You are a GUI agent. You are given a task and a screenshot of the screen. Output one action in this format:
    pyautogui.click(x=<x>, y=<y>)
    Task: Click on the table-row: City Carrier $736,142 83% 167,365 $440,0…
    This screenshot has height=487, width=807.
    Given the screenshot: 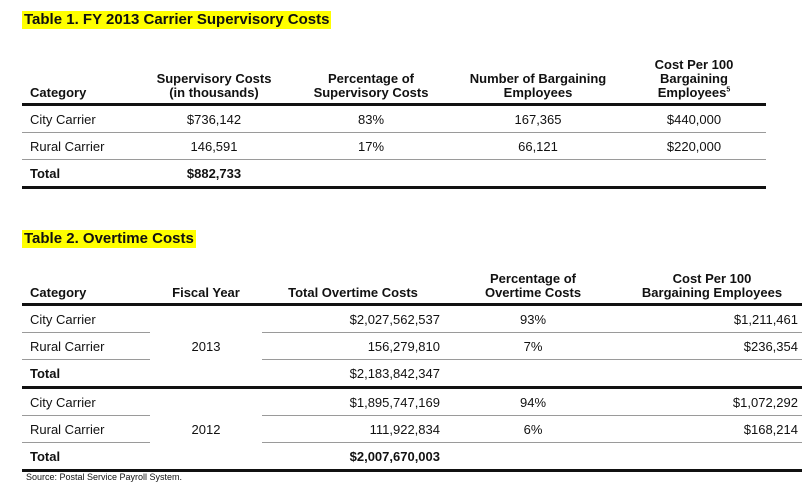 What is the action you would take?
    pyautogui.click(x=394, y=119)
    